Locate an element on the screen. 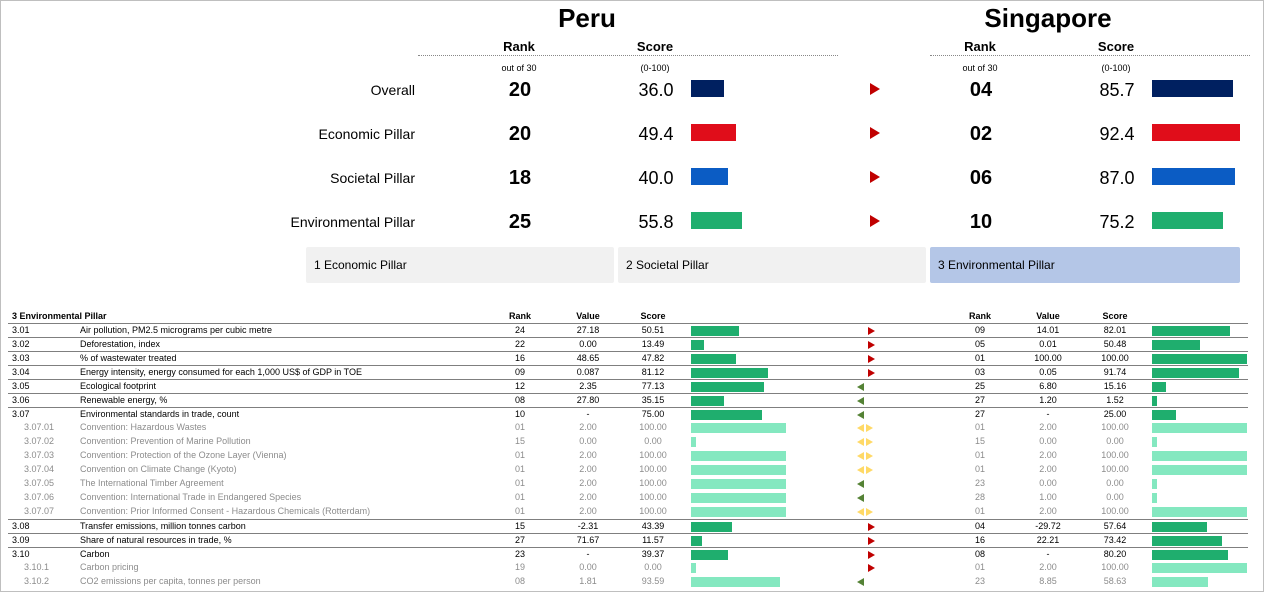  left-score: 77.13 is located at coordinates (653, 386).